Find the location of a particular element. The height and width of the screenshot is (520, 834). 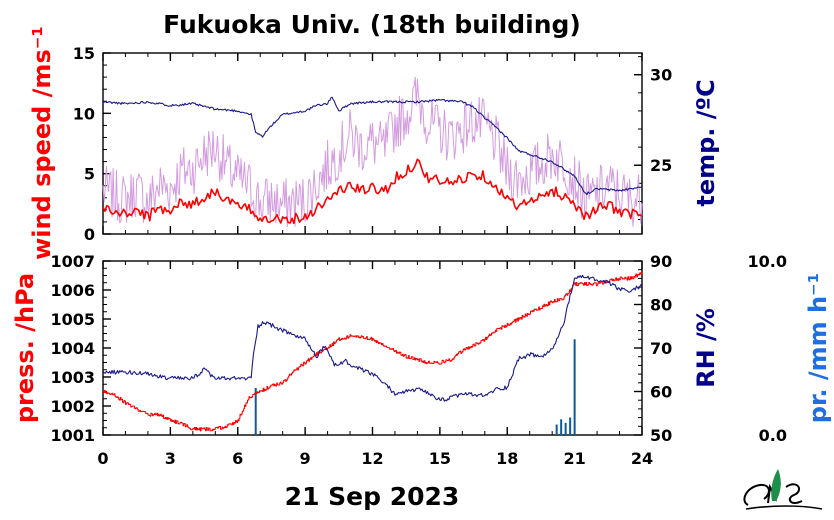

wind-axis-tick-label-0: 0 is located at coordinates (89, 234).